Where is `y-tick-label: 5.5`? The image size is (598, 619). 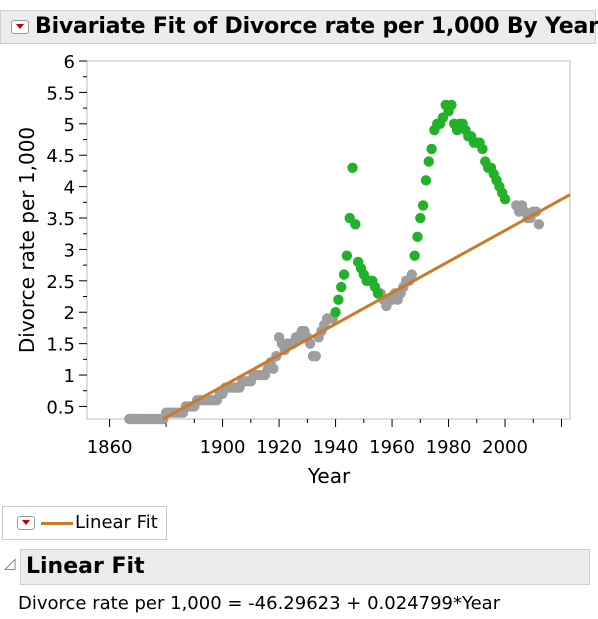
y-tick-label: 5.5 is located at coordinates (60, 93).